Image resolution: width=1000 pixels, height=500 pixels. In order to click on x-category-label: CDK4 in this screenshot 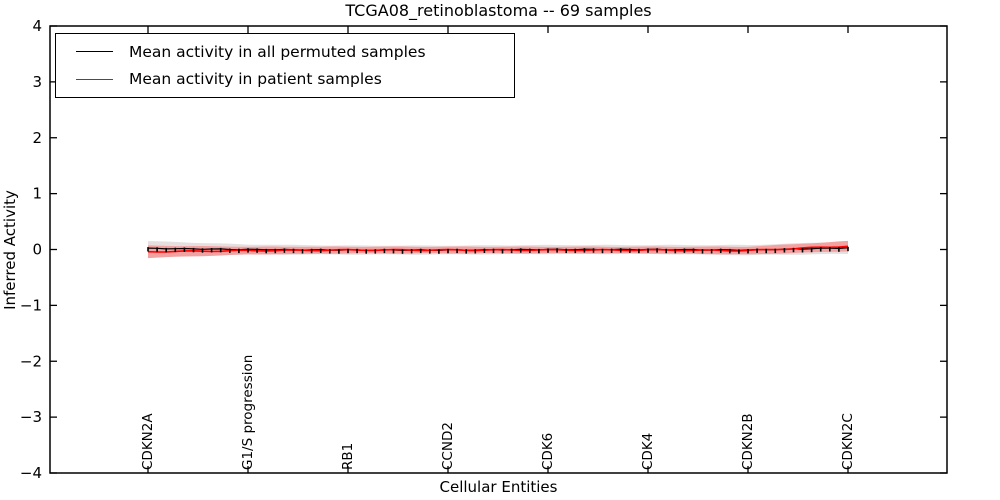, I will do `click(648, 451)`.